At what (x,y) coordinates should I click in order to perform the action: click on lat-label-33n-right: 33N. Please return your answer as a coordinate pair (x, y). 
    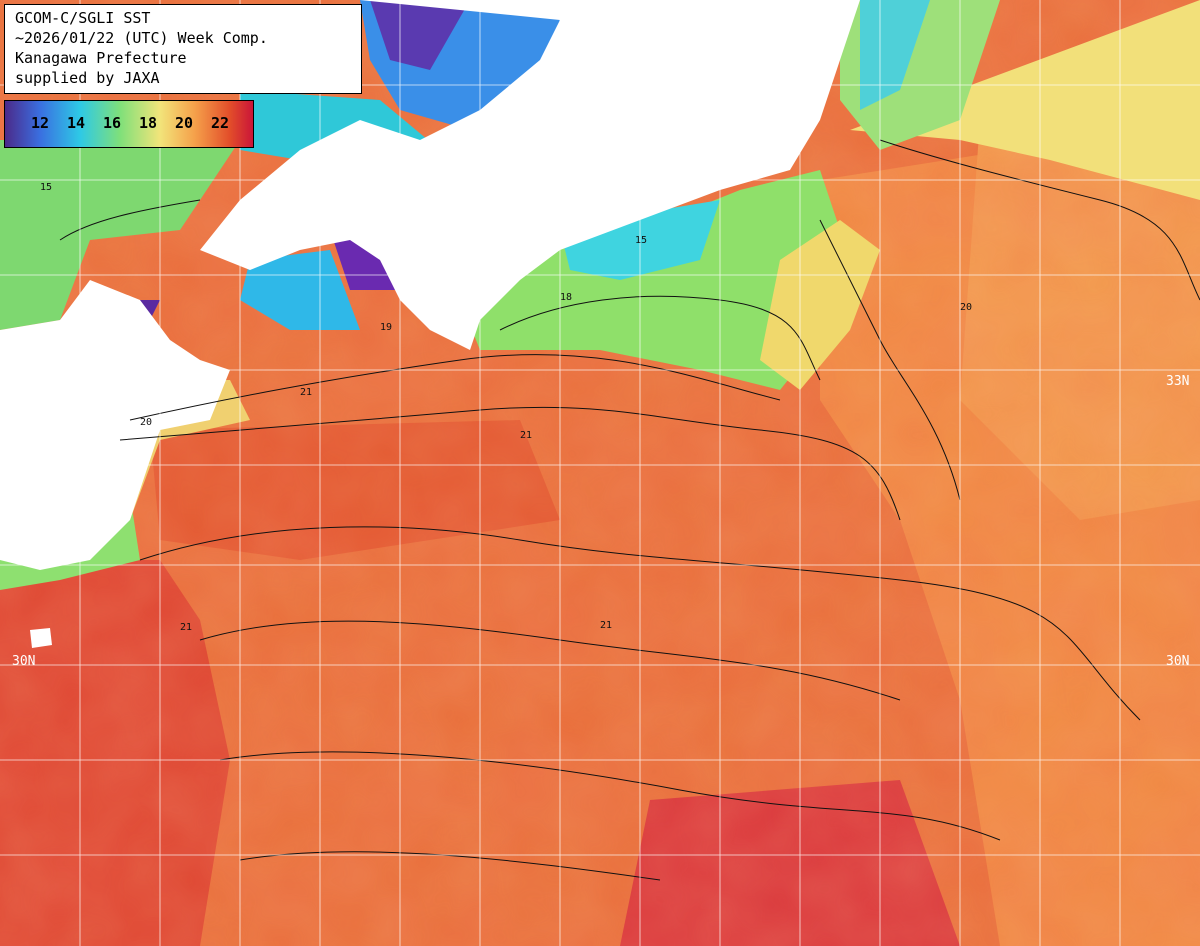
    Looking at the image, I should click on (1178, 381).